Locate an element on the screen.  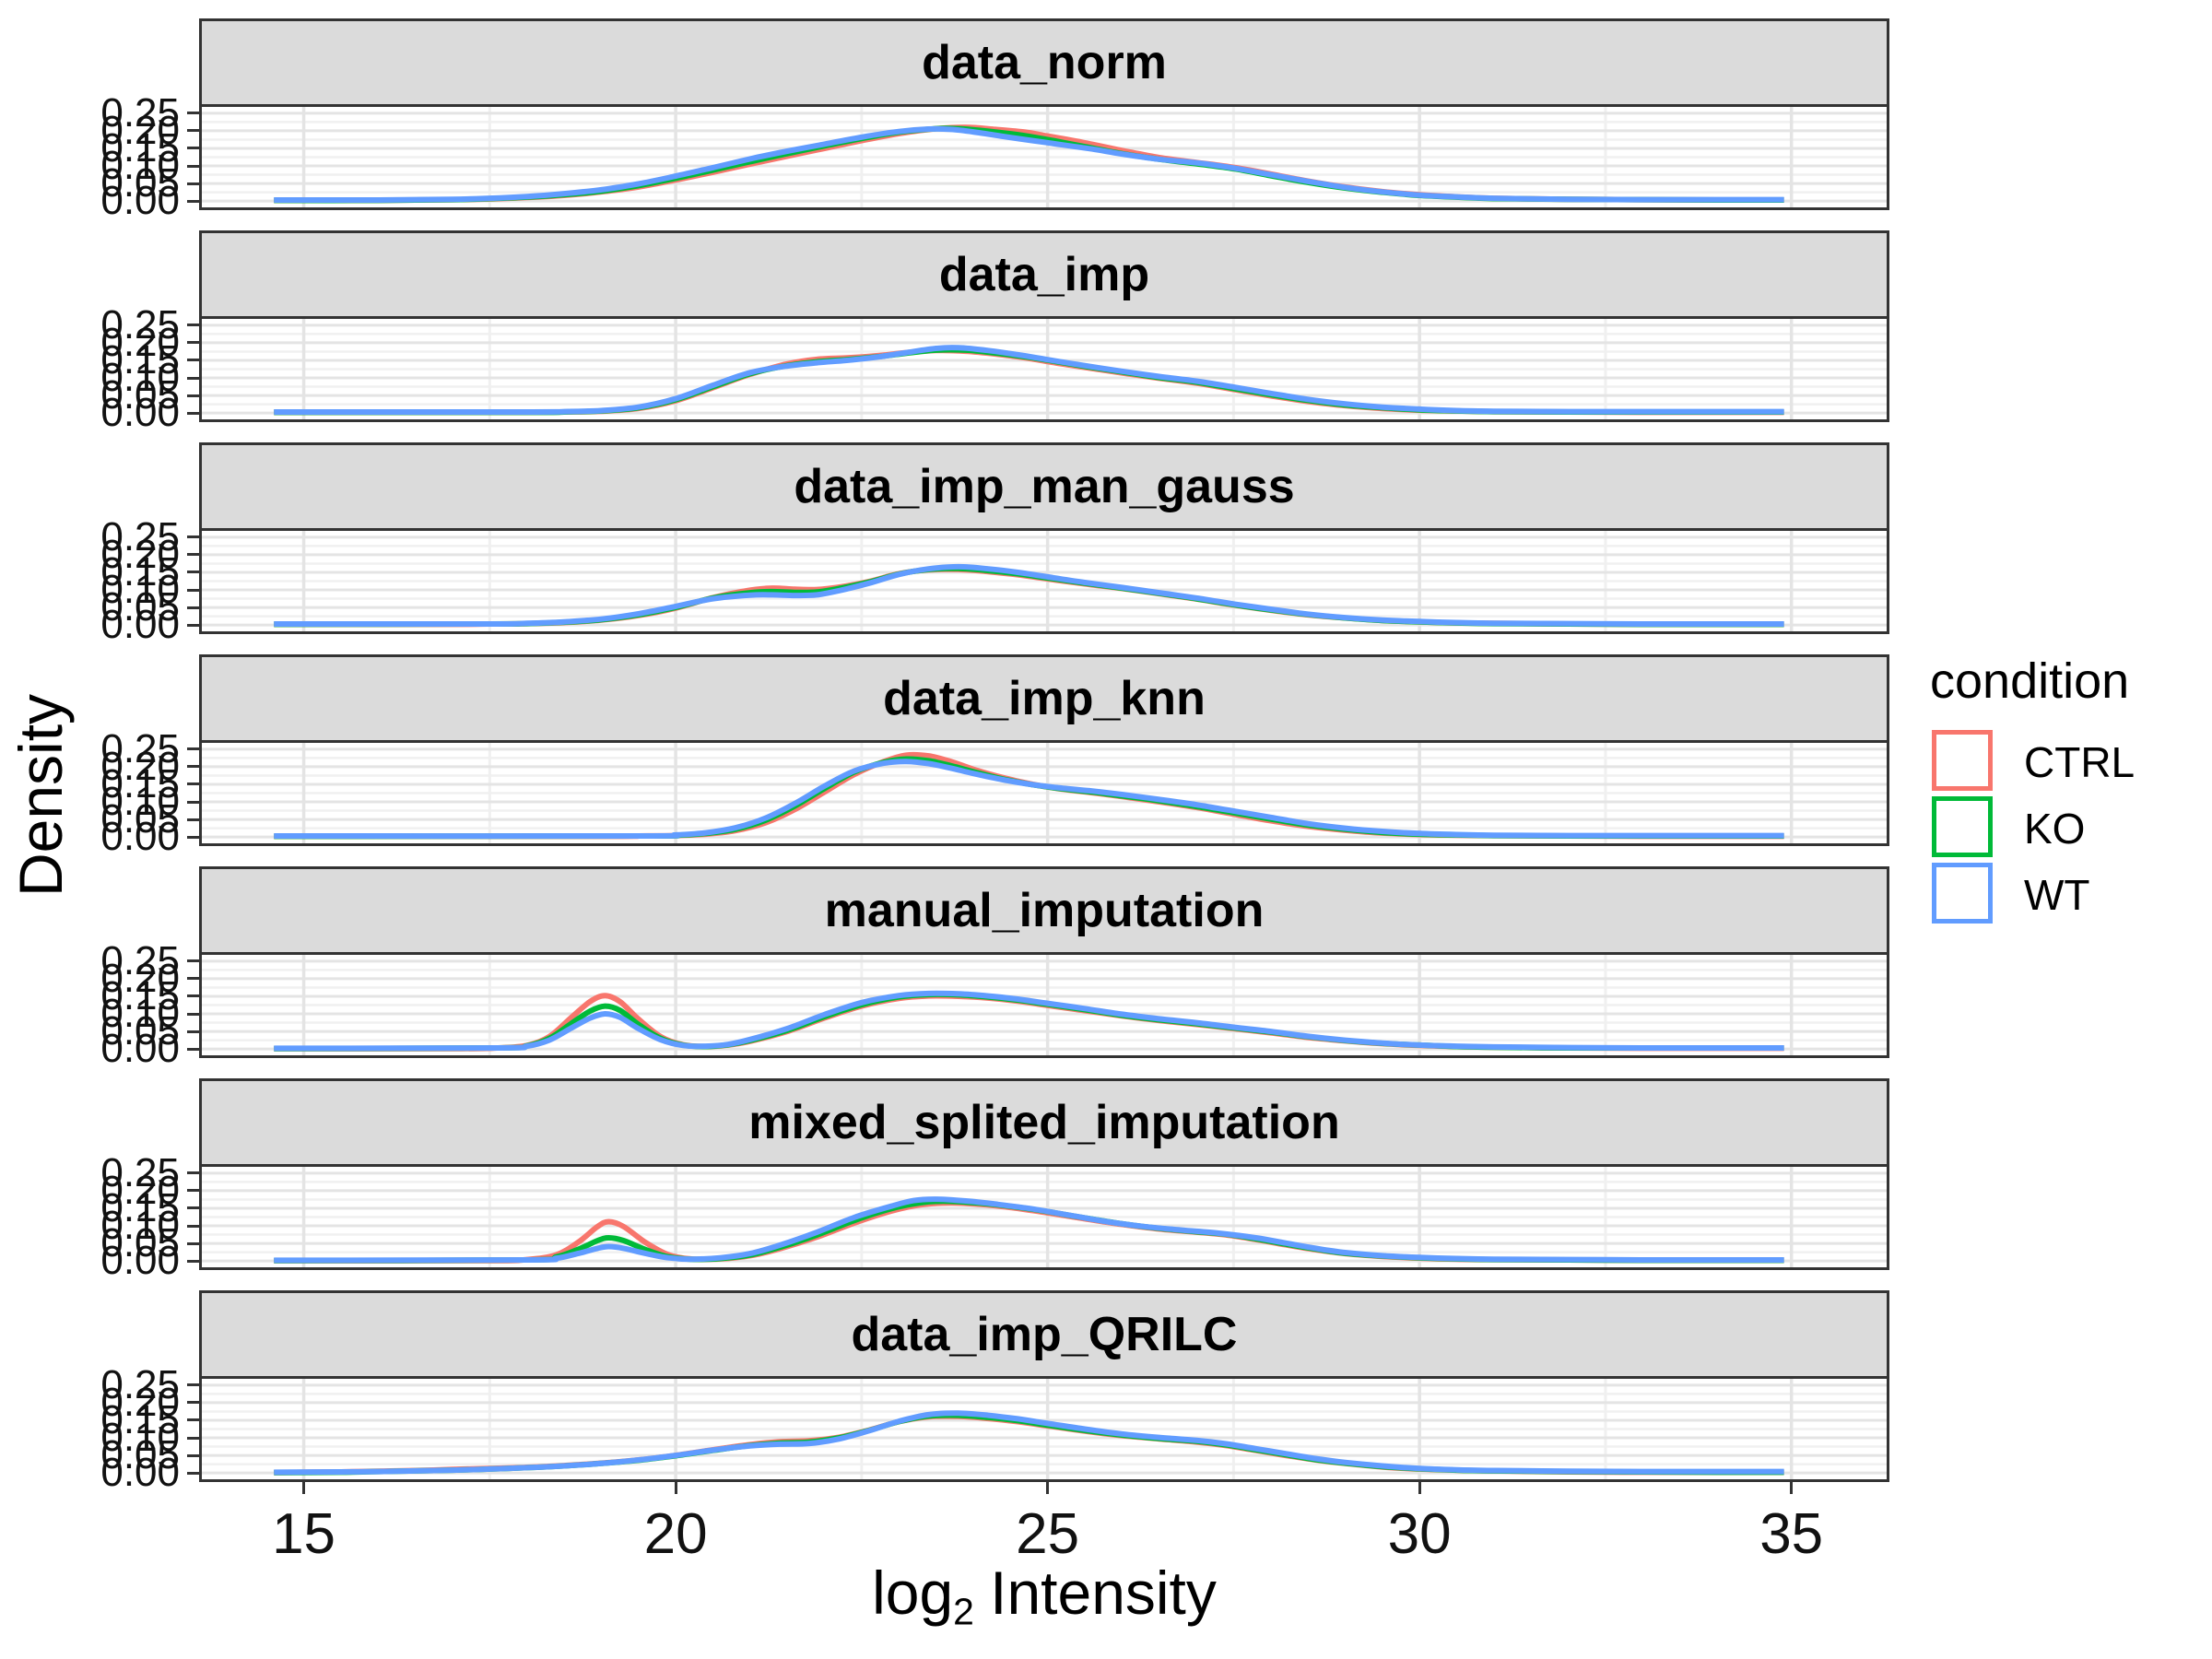
legend-key-wt is located at coordinates (1962, 893).